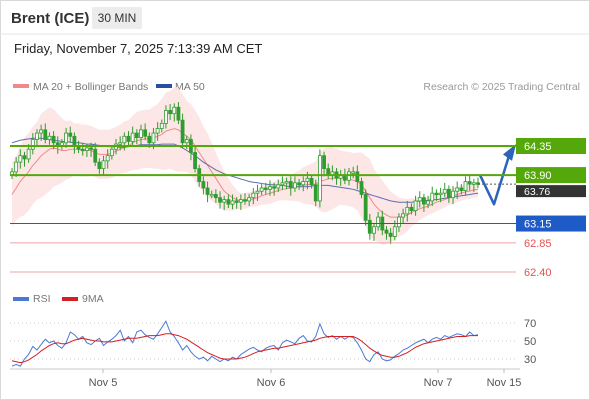 The height and width of the screenshot is (400, 590). I want to click on ma50-line, so click(245, 170).